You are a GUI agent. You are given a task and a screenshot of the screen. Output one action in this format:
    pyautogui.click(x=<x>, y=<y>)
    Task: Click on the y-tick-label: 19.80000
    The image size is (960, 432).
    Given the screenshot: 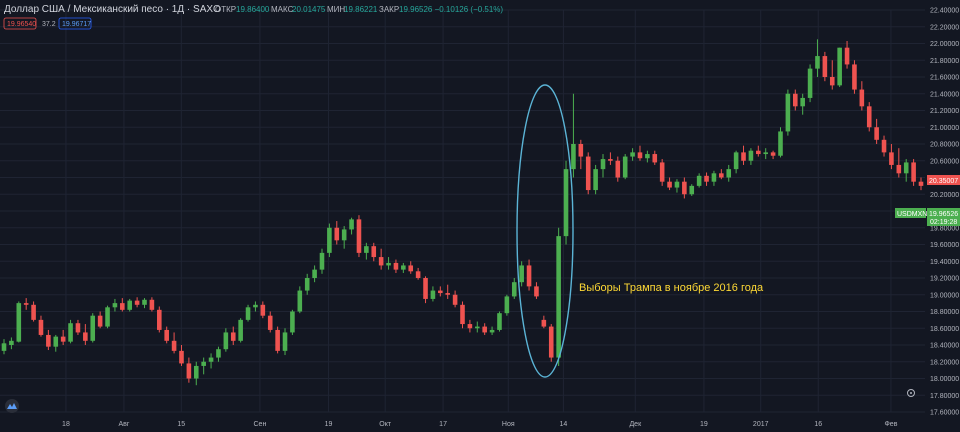 What is the action you would take?
    pyautogui.click(x=944, y=228)
    